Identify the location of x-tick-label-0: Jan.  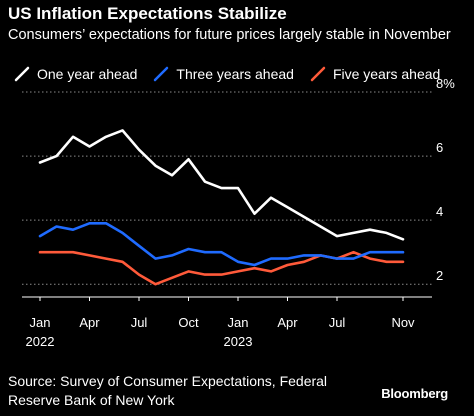
(40, 322).